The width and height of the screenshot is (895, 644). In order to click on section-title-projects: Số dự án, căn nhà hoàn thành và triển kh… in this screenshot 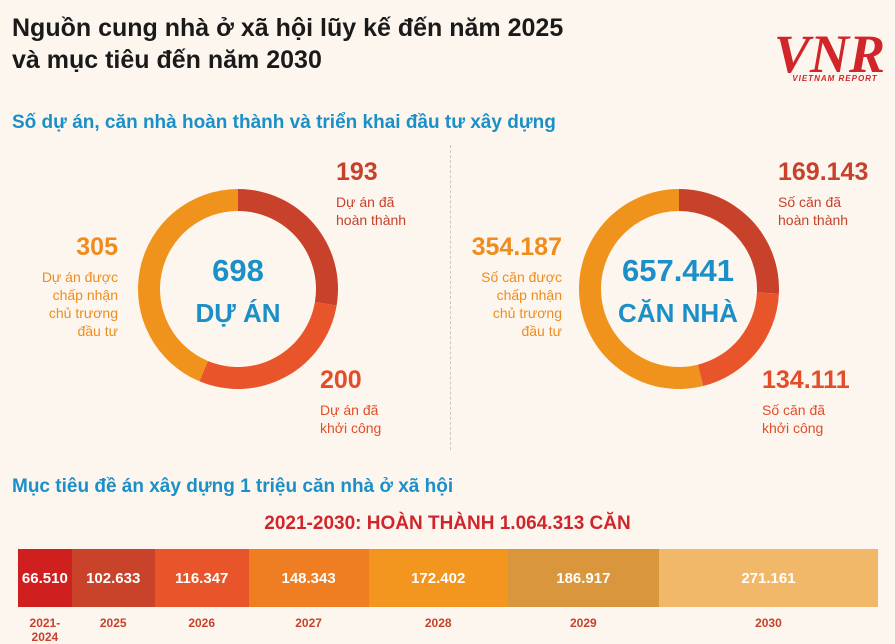, I will do `click(284, 122)`.